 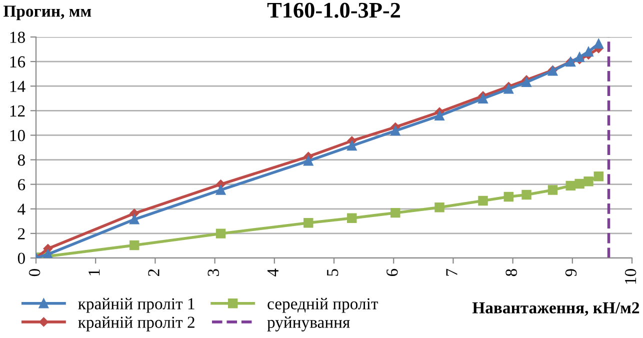 I want to click on x-tick-label: 9, so click(x=571, y=272).